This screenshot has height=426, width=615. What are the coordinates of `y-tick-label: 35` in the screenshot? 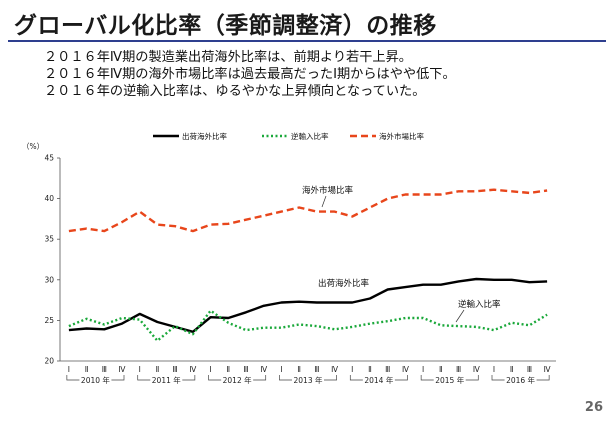 It's located at (49, 239).